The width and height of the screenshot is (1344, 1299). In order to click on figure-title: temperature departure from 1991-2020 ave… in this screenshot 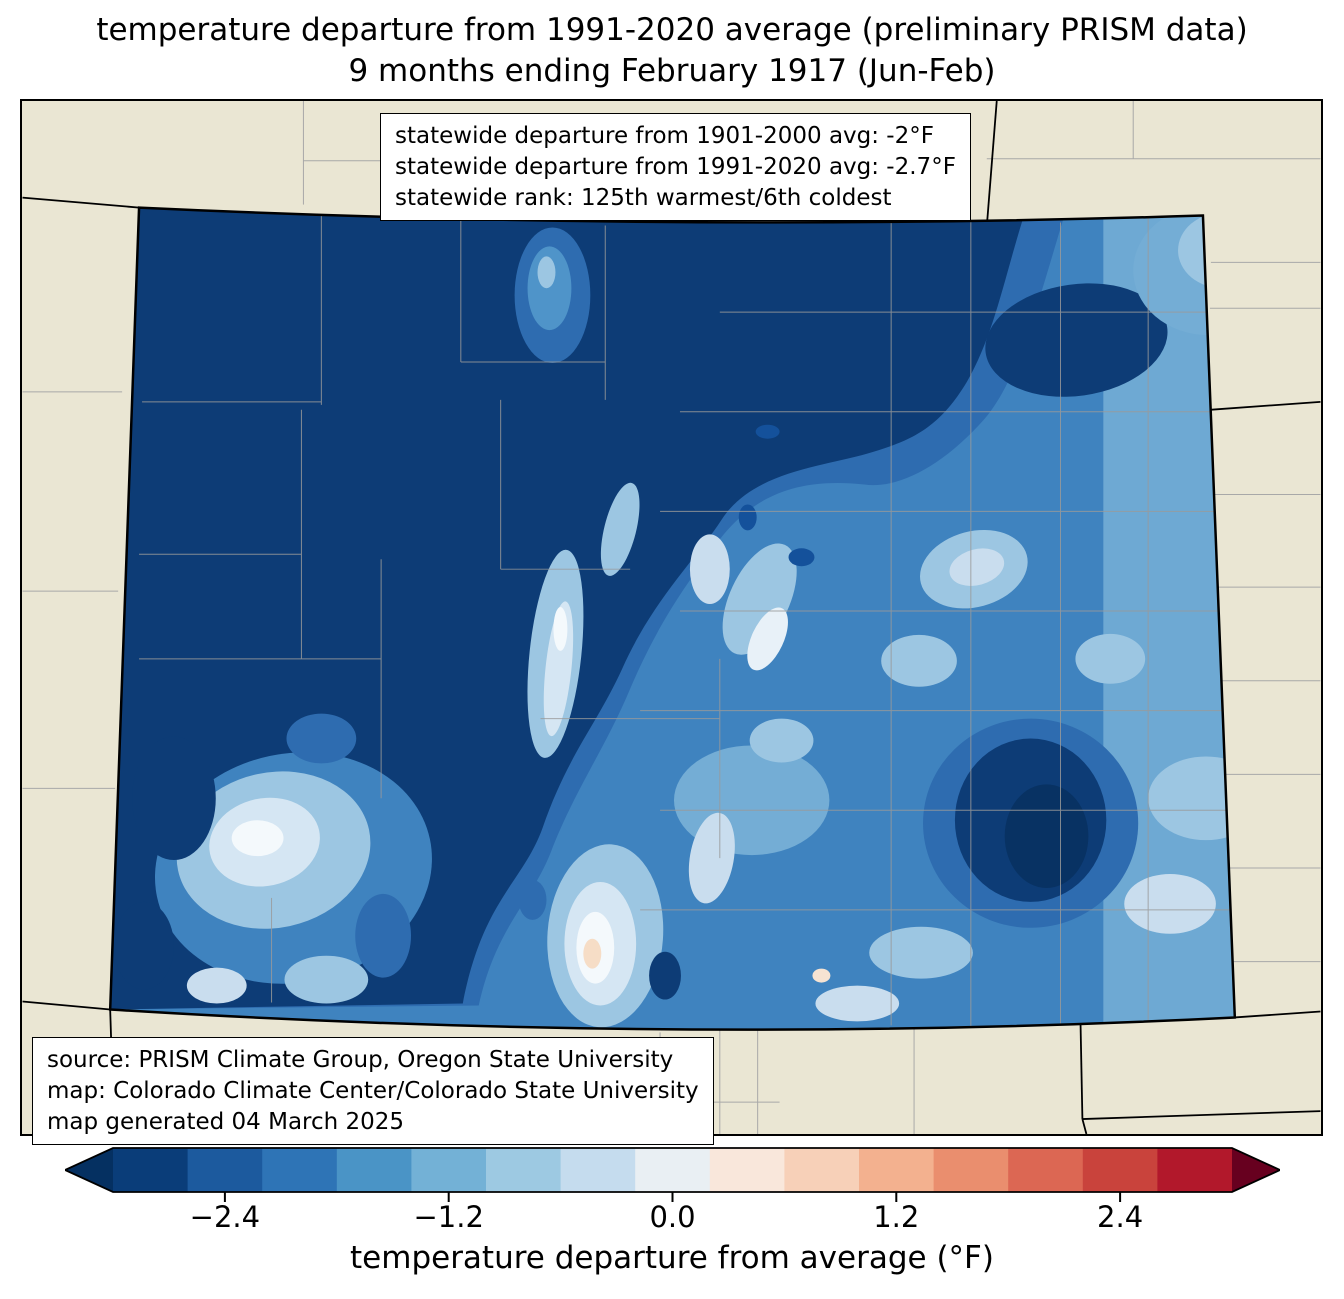, I will do `click(672, 51)`.